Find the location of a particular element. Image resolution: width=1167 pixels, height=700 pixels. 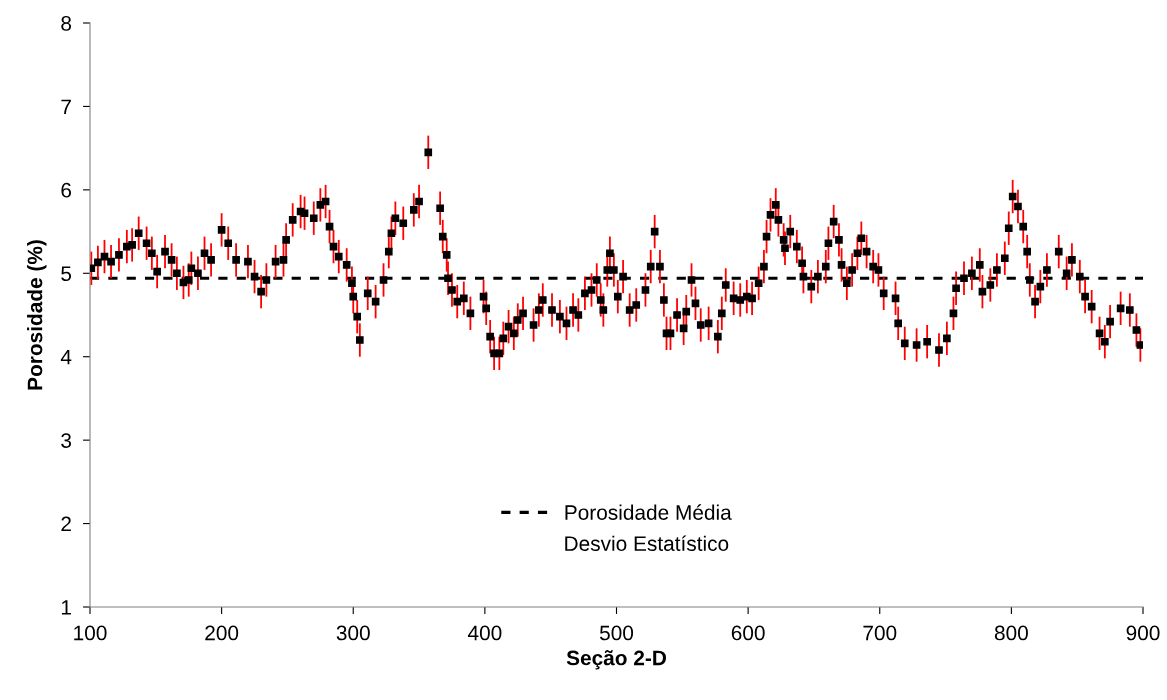

y-tick-label: 8 is located at coordinates (66, 23).